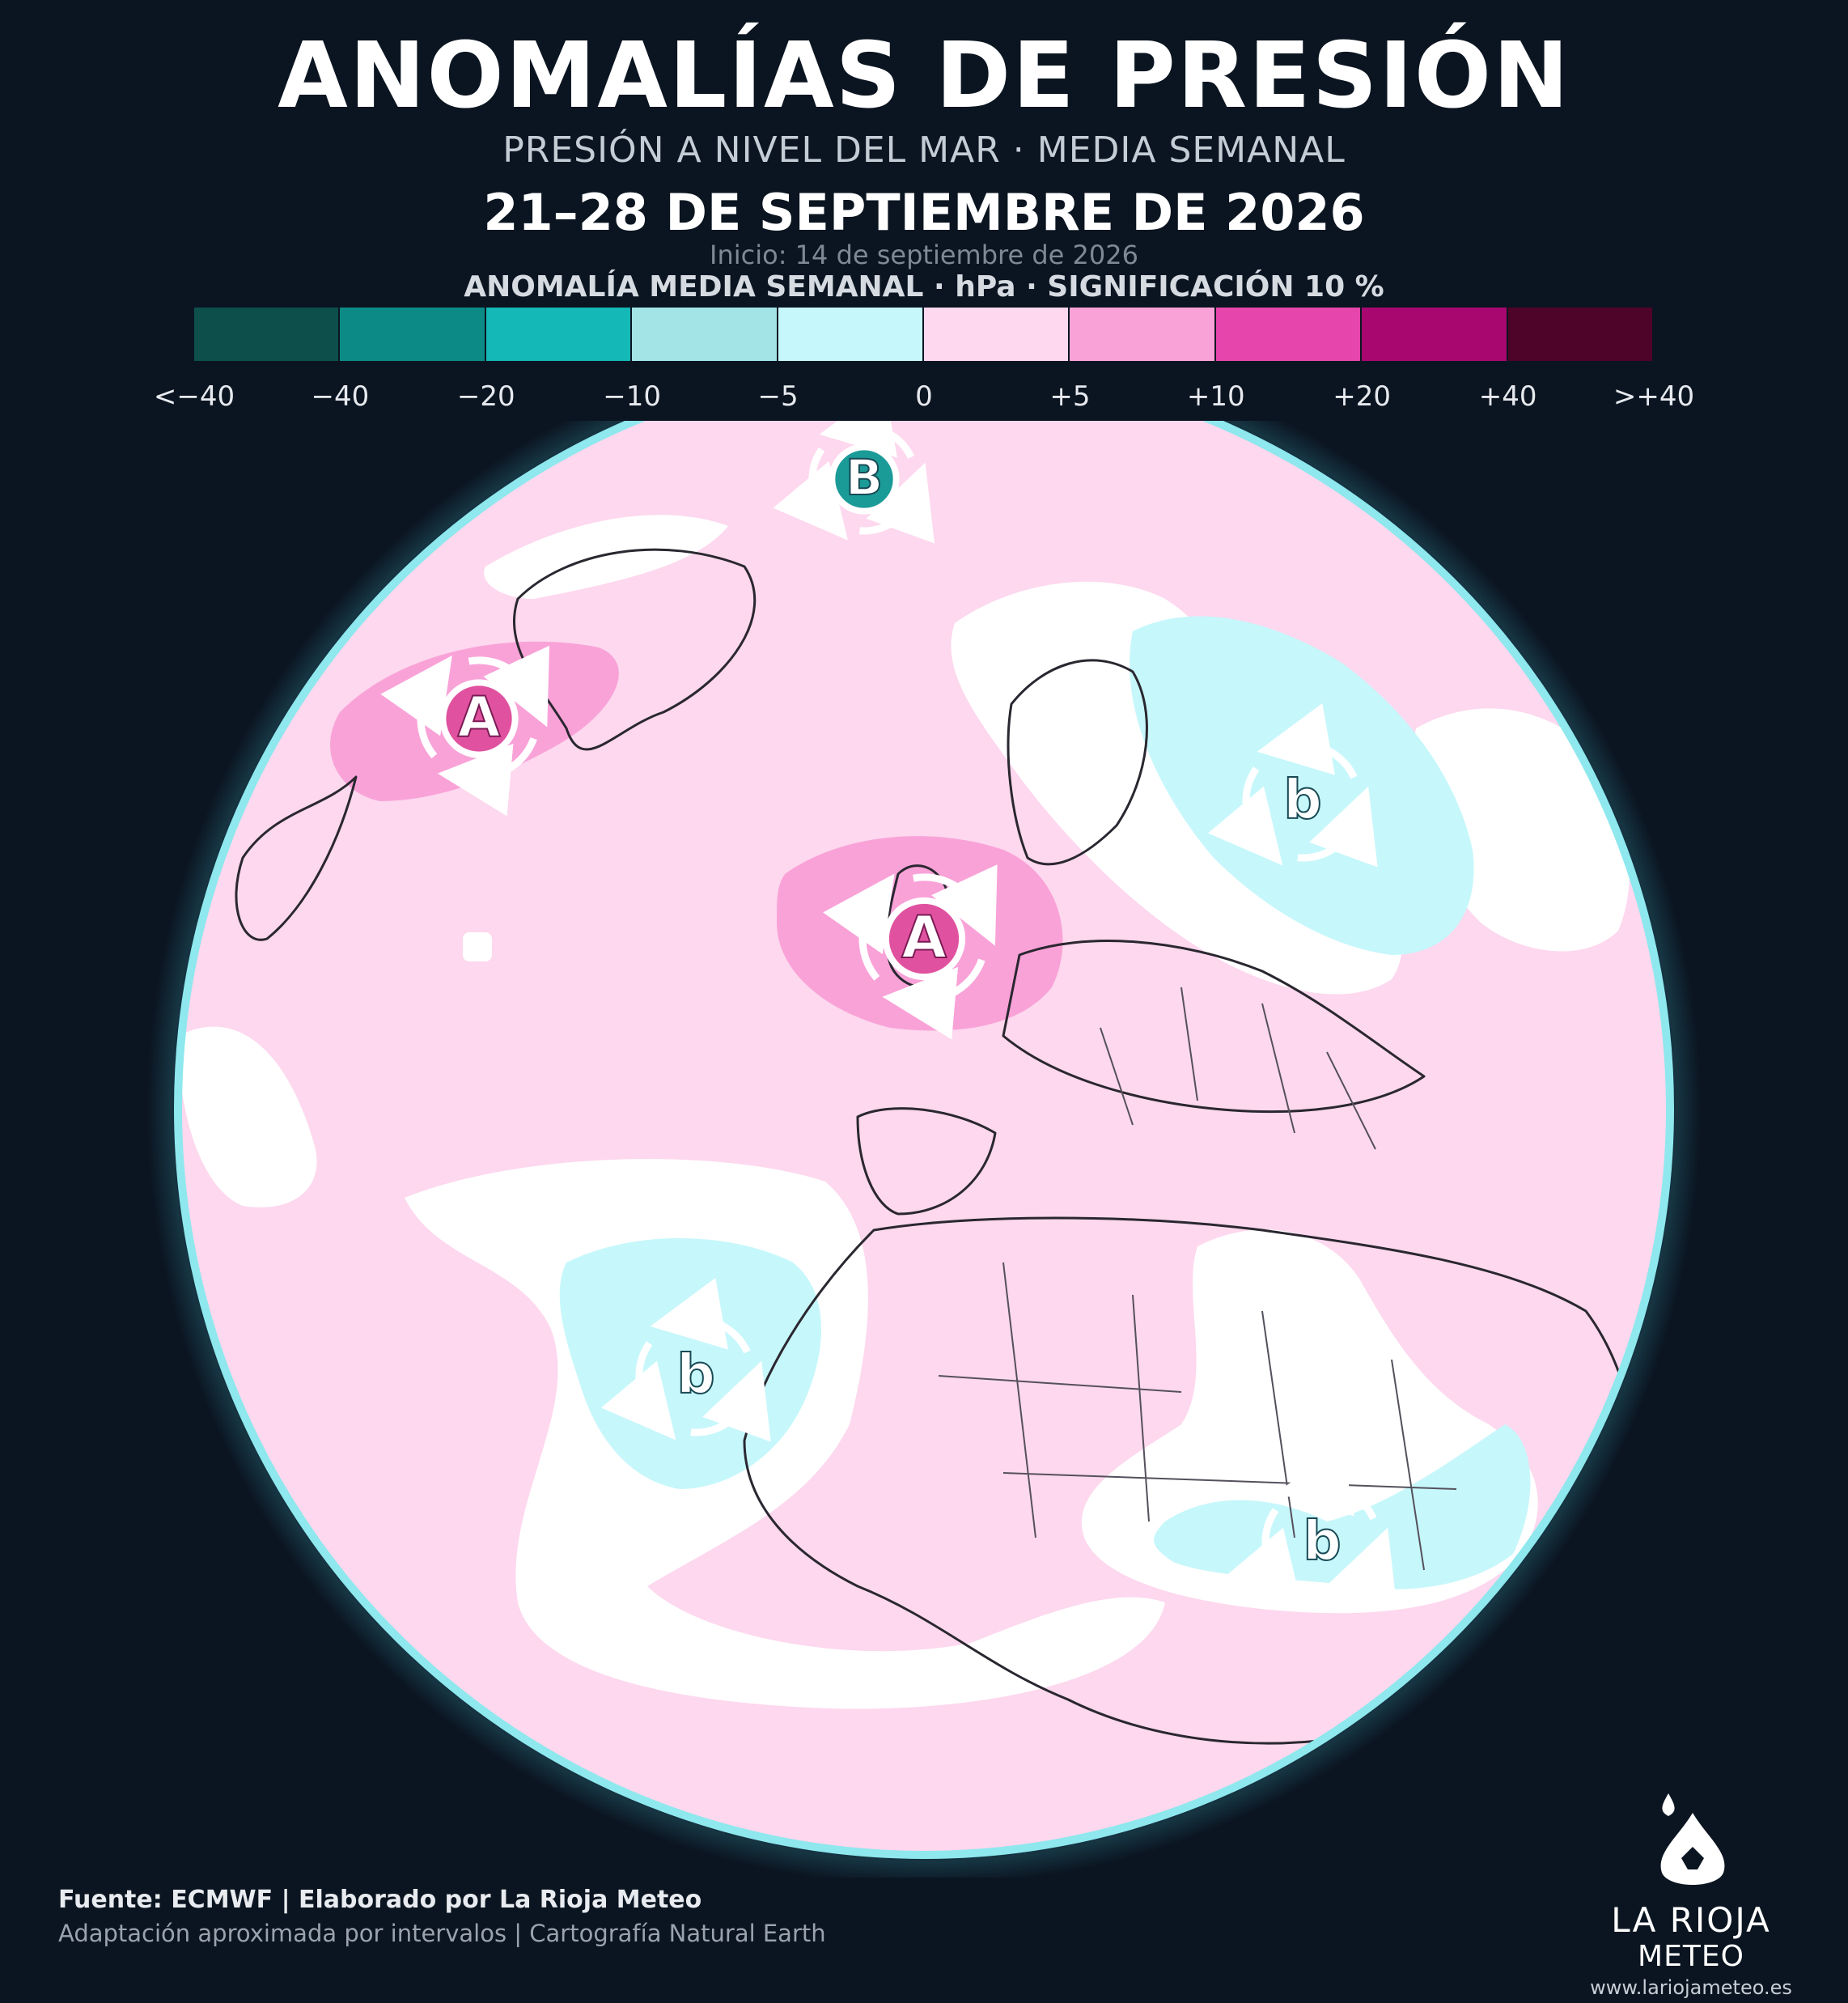 The height and width of the screenshot is (2003, 1848). Describe the element at coordinates (924, 213) in the screenshot. I see `date-range: 21–28 DE SEPTIEMBRE DE 2026` at that location.